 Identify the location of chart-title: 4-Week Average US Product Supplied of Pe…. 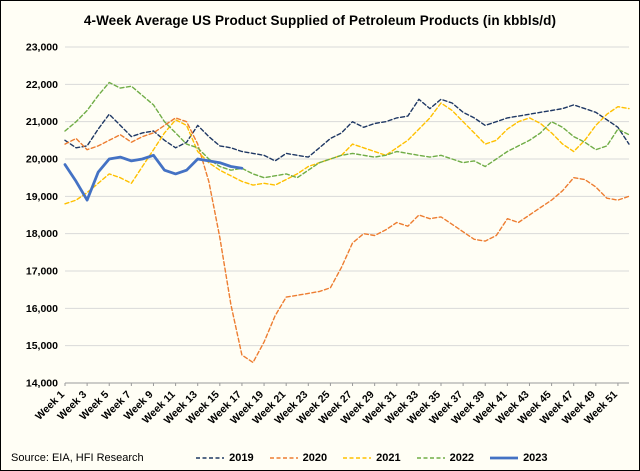
(320, 20).